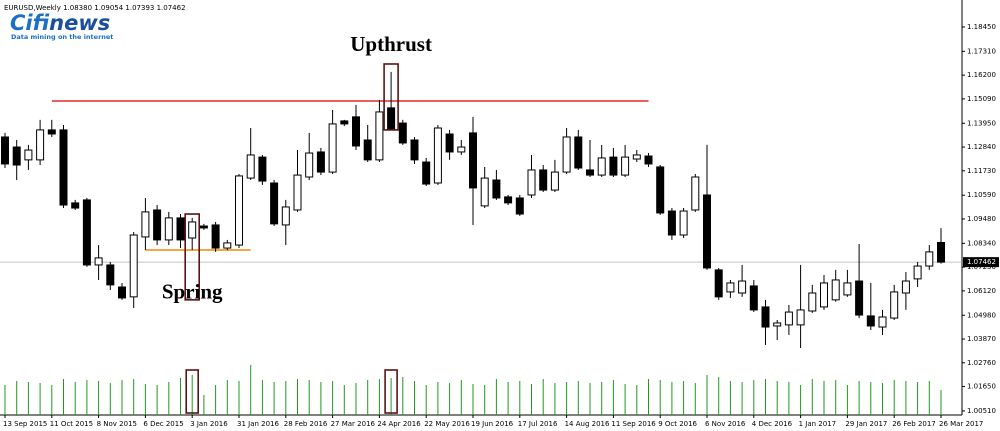 The image size is (1000, 431). Describe the element at coordinates (306, 424) in the screenshot. I see `x-tick-label: 28 Feb 2016` at that location.